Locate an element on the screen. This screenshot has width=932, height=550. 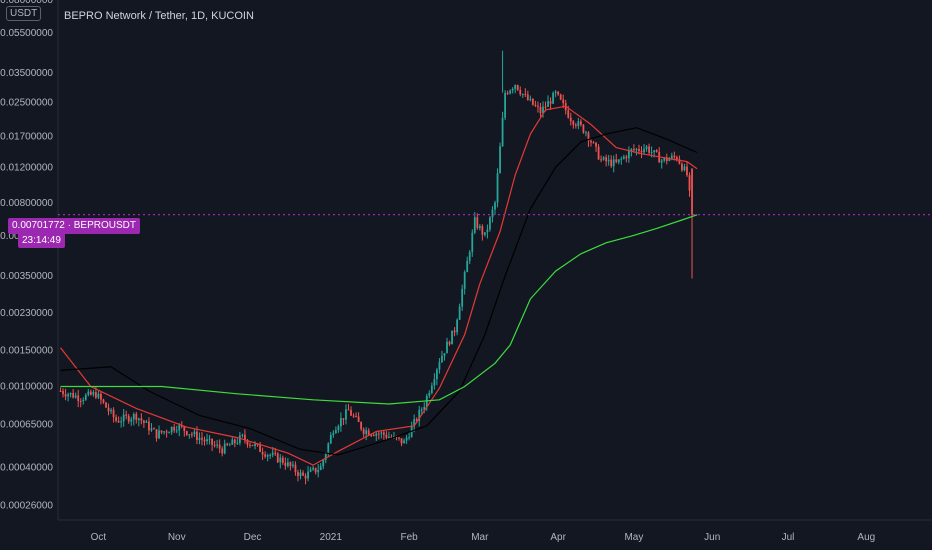
y-tick-label: 0.00350000 is located at coordinates (26, 276).